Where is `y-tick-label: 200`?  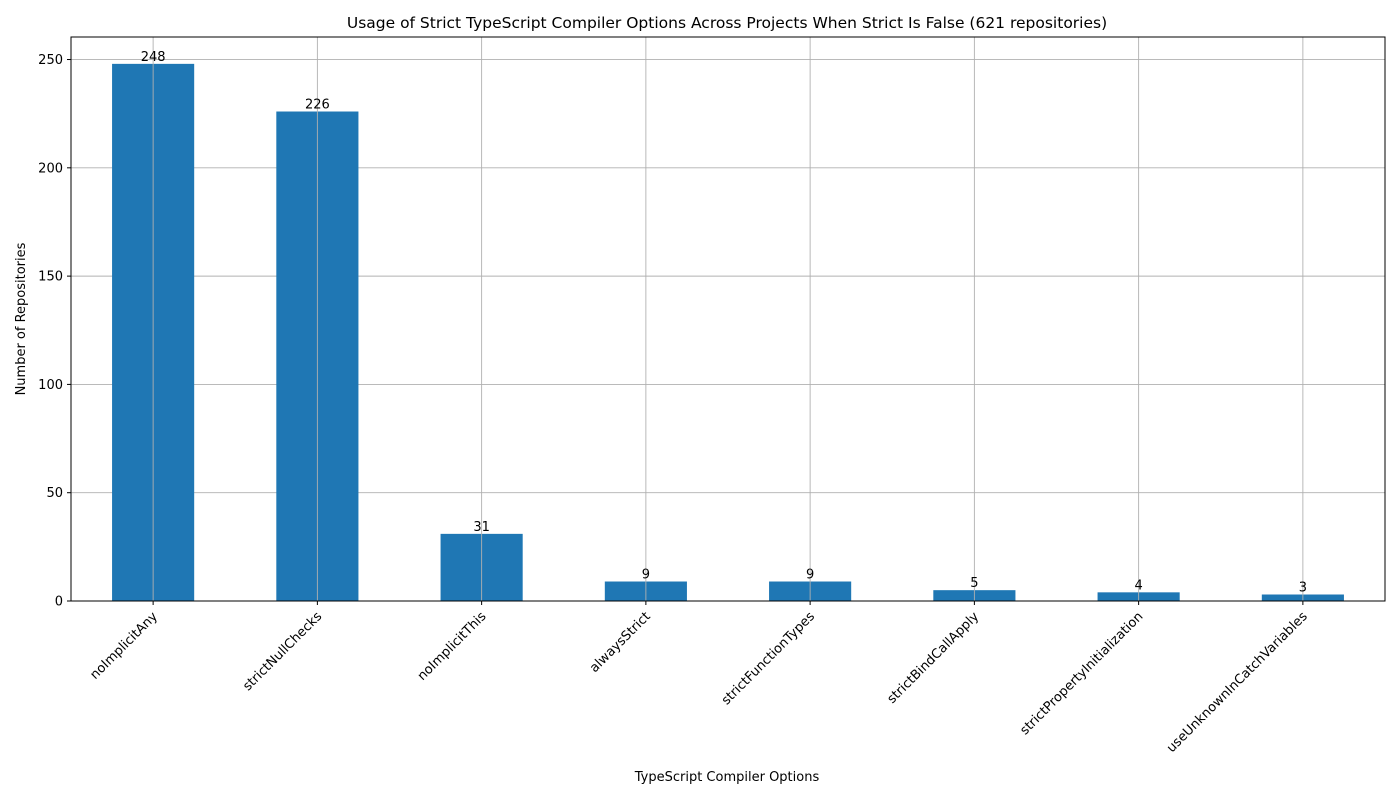
y-tick-label: 200 is located at coordinates (50, 168).